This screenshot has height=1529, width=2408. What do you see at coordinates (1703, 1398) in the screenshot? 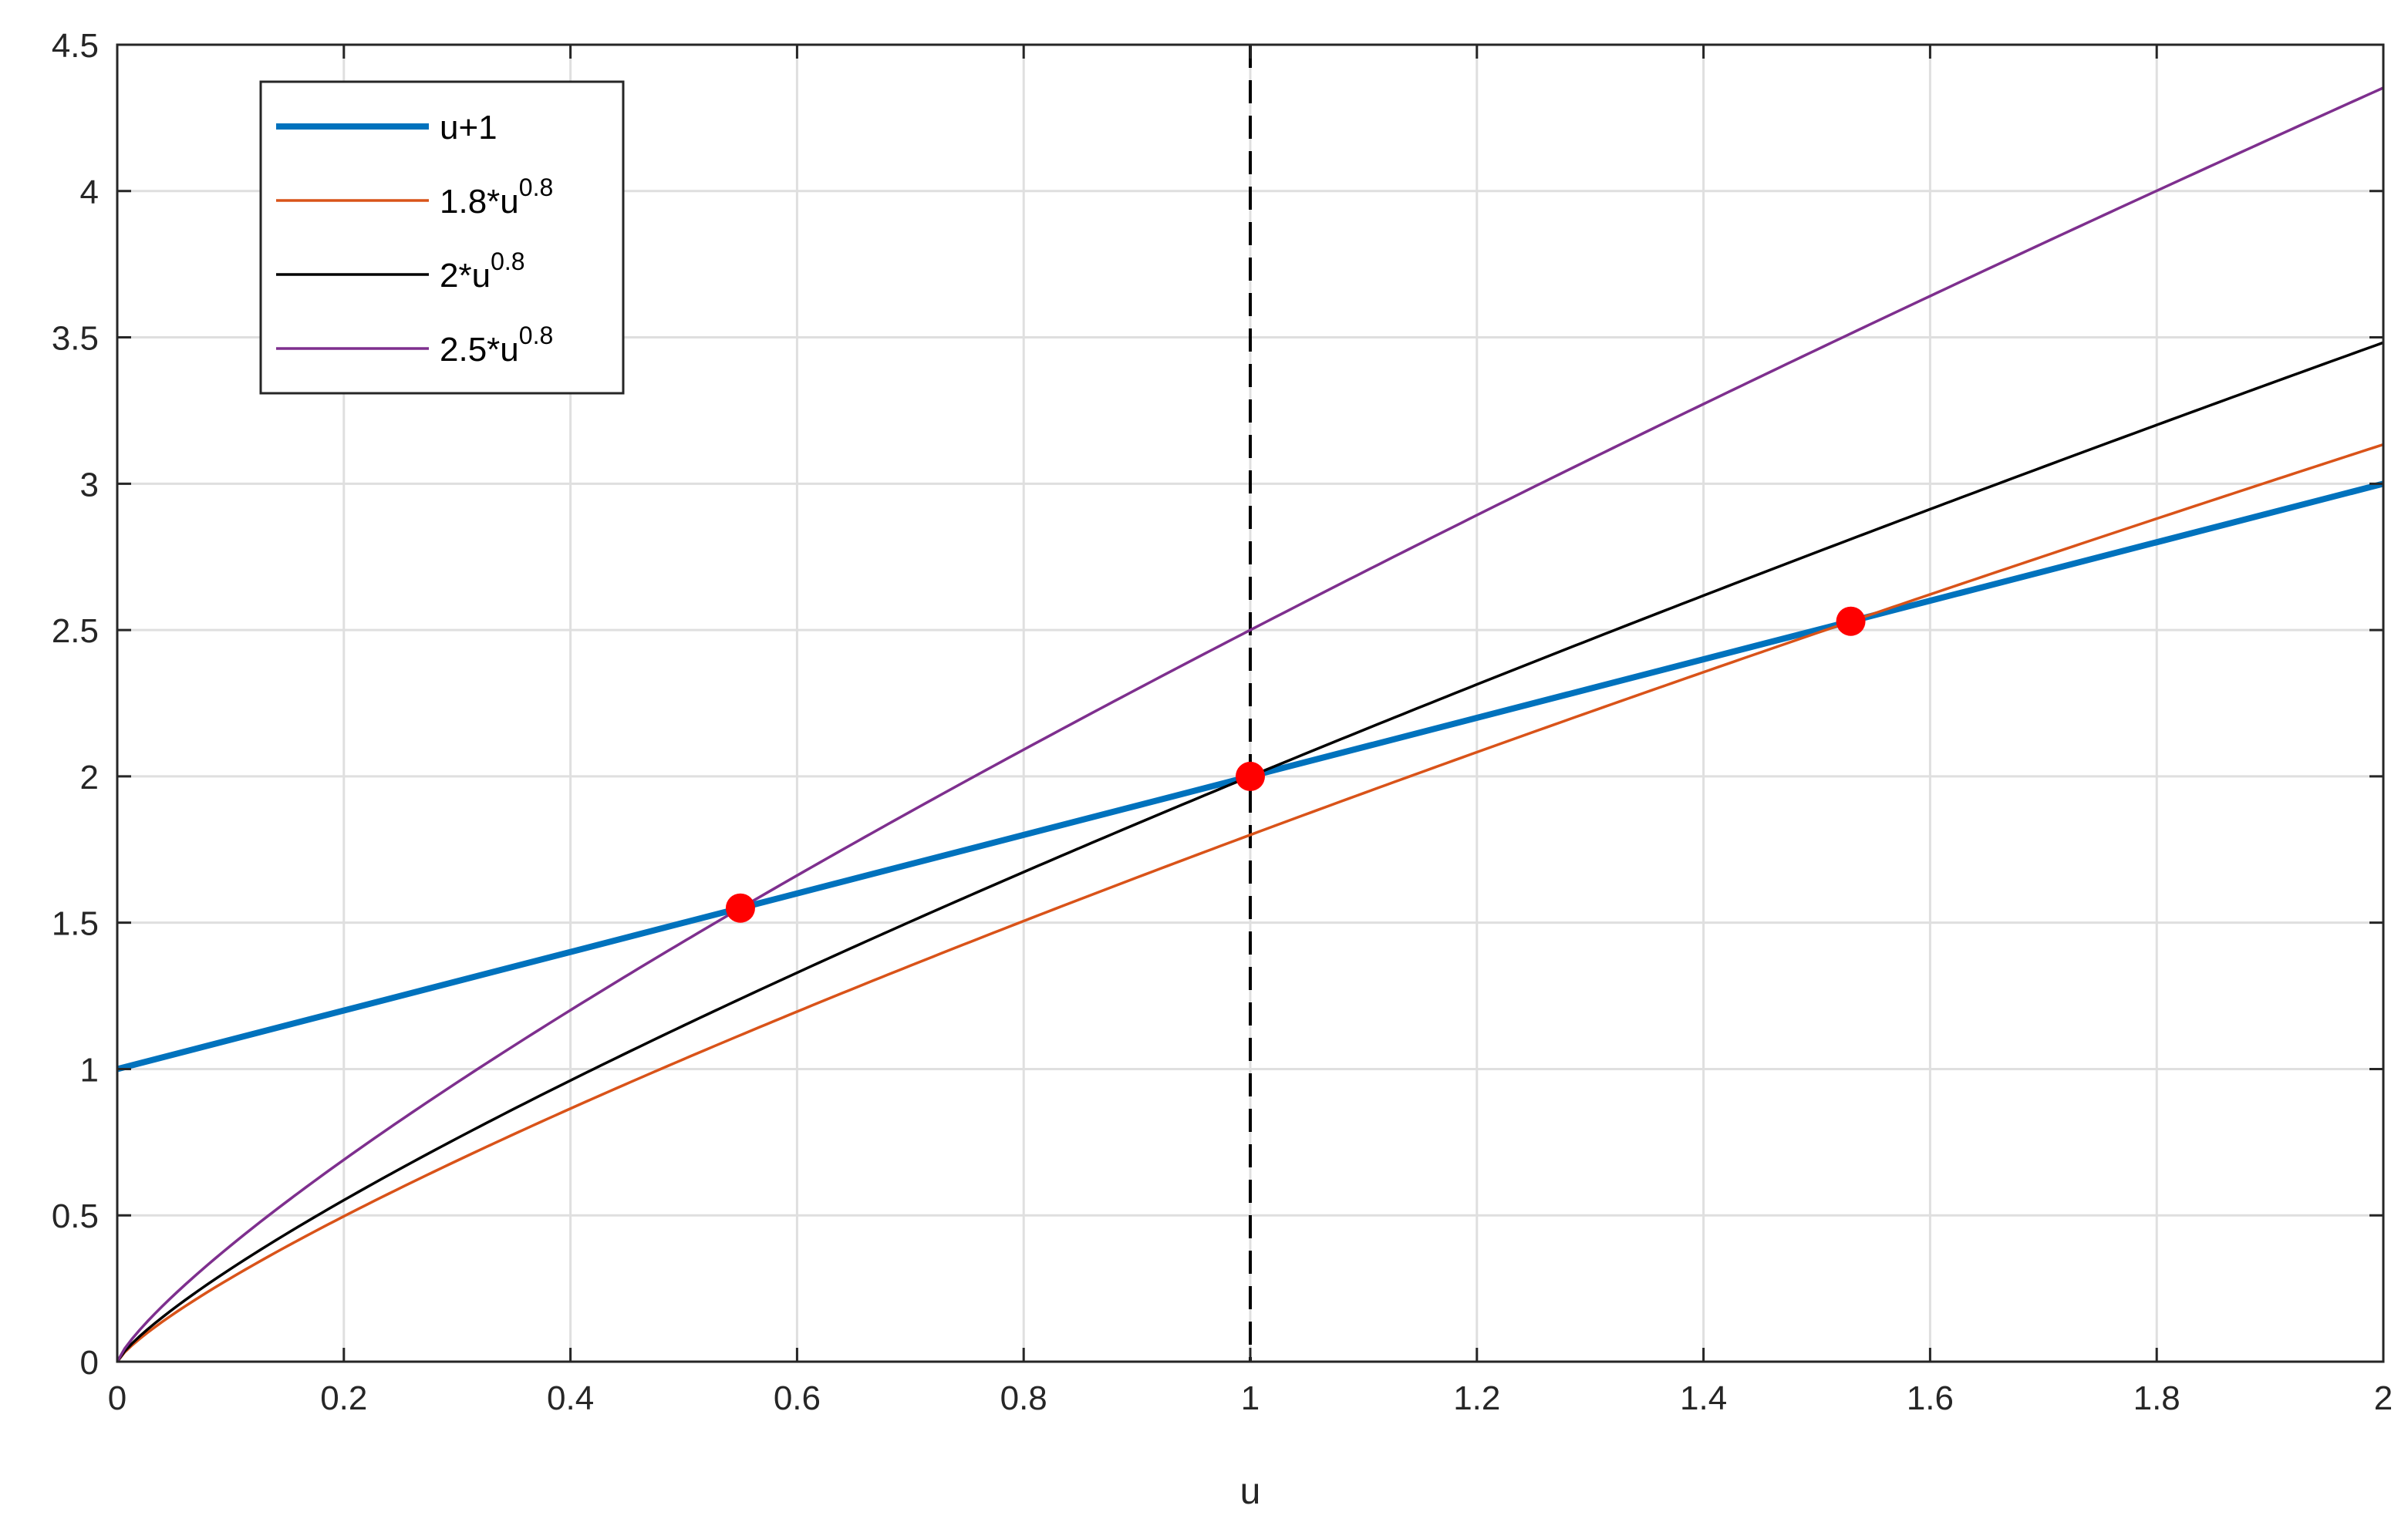
I see `x-tick-label: 1.4` at bounding box center [1703, 1398].